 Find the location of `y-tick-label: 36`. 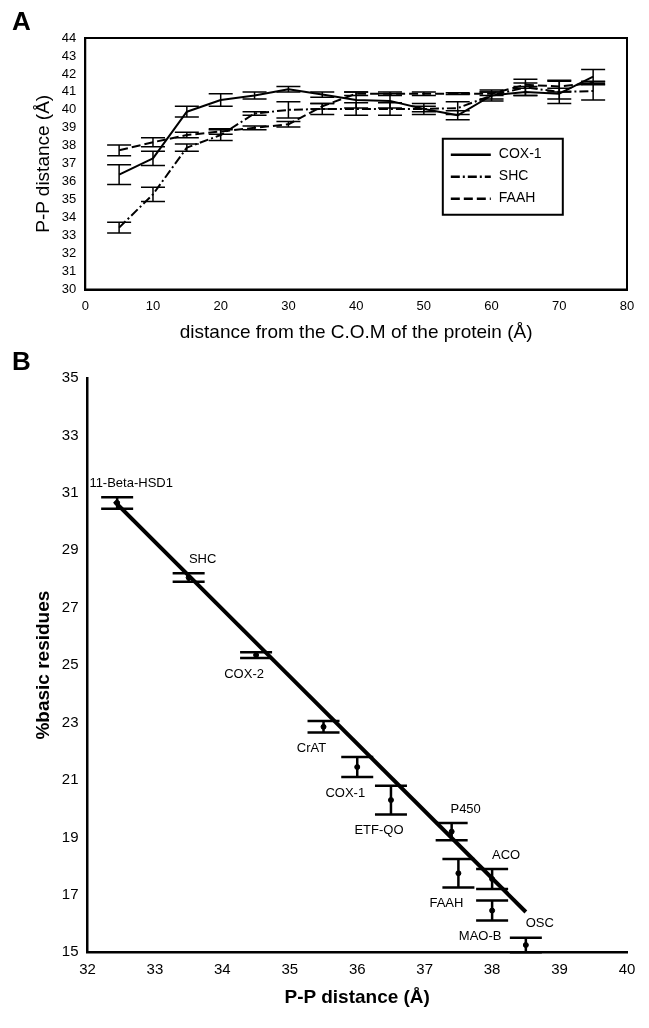

y-tick-label: 36 is located at coordinates (69, 181).